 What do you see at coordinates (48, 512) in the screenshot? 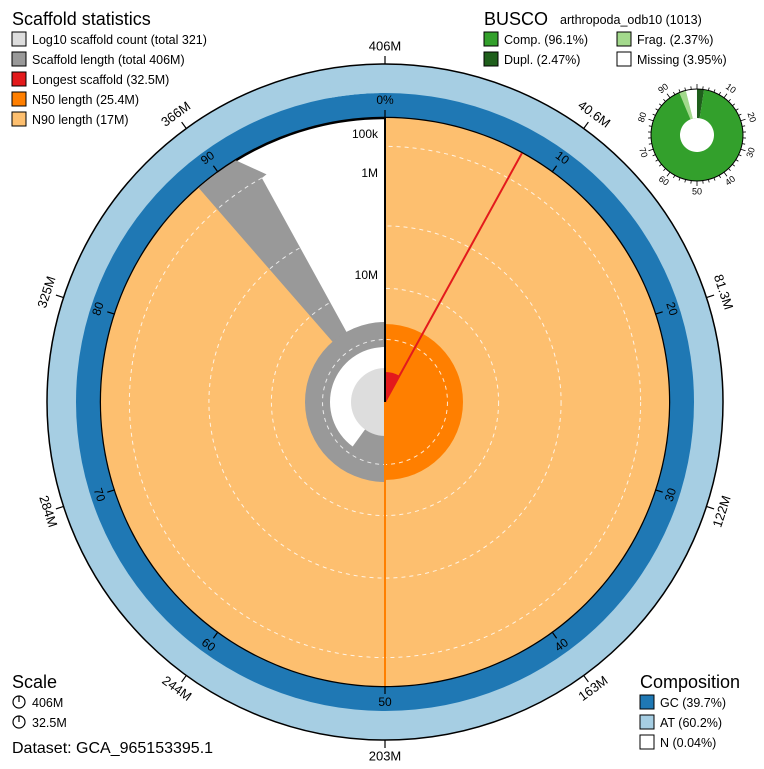
I see `outer-tick-label: 284M` at bounding box center [48, 512].